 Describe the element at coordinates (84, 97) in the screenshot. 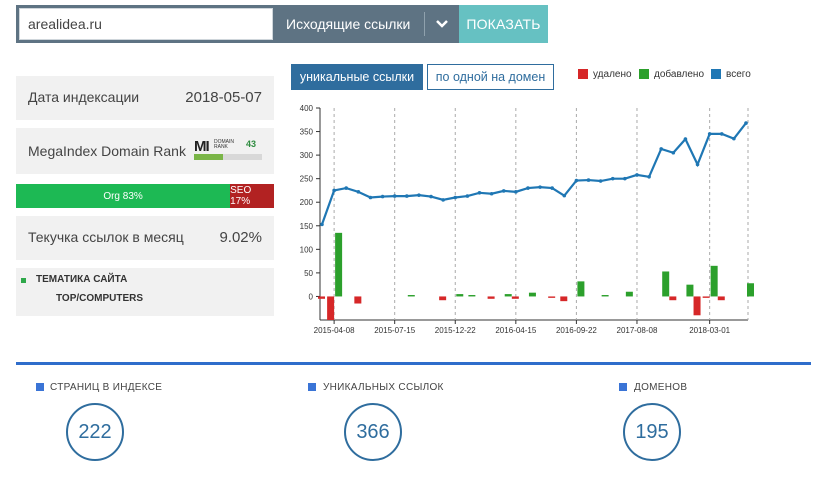

I see `index-date-label: Дата индексации` at that location.